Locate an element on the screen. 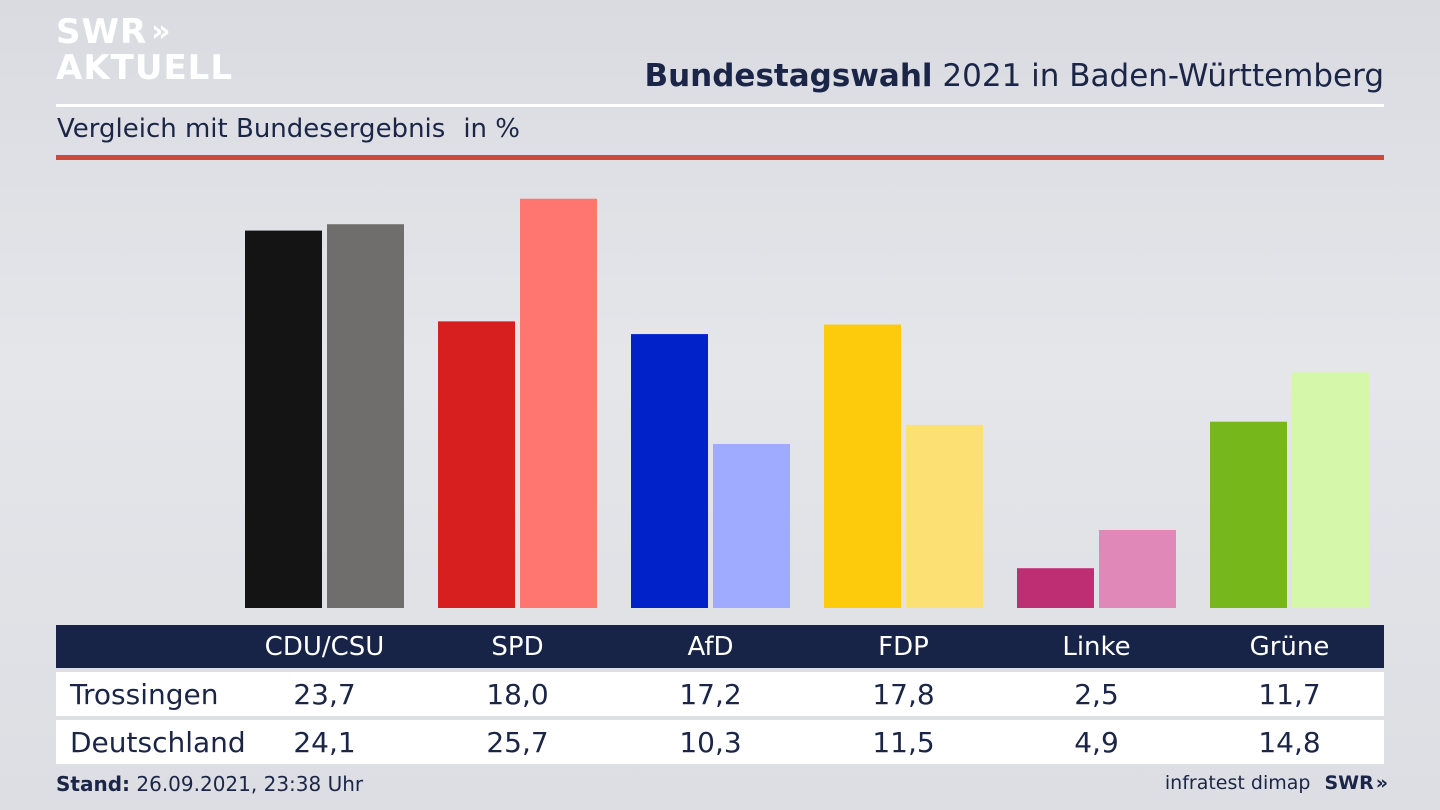 The image size is (1440, 810). subtitle: Vergleich mit Bundesergebnis in % is located at coordinates (288, 129).